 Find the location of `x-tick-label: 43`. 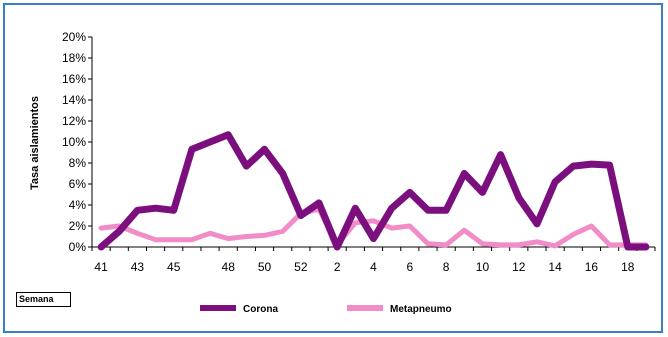

x-tick-label: 43 is located at coordinates (138, 267).